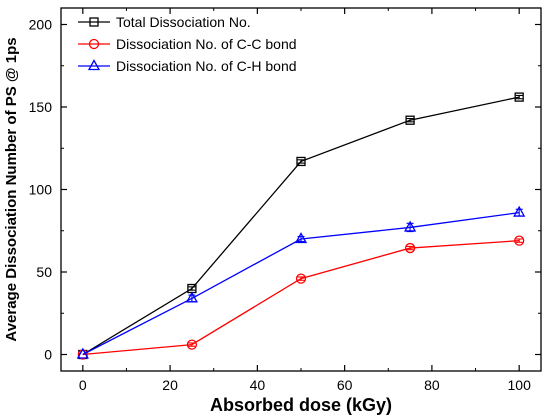  Describe the element at coordinates (44, 272) in the screenshot. I see `y-tick-label: 50` at that location.